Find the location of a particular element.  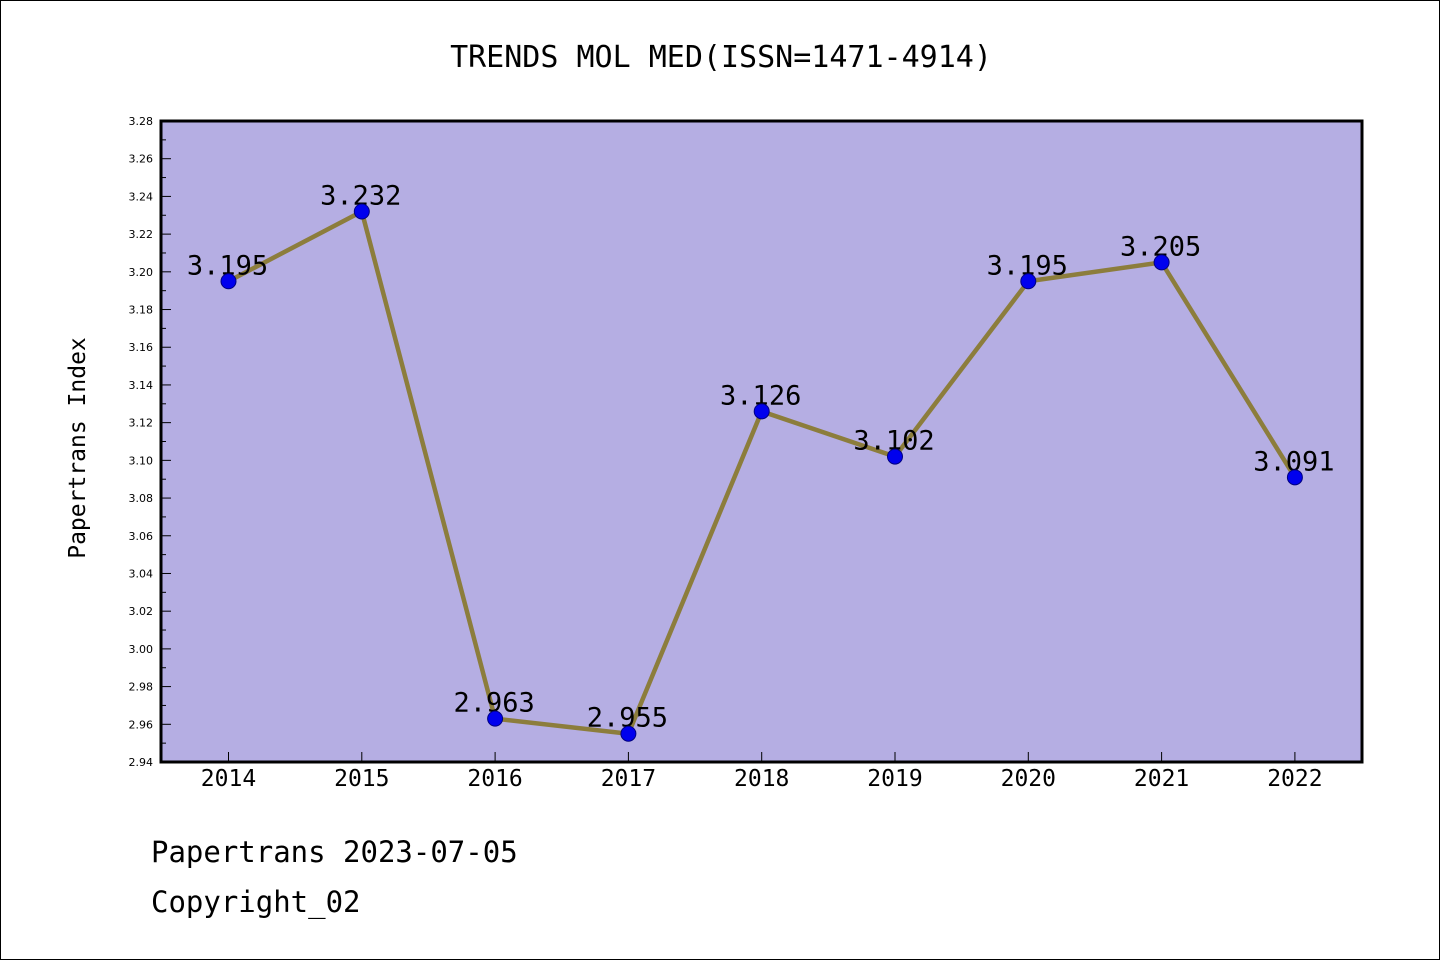

y-tick-label: 3.08 is located at coordinates (141, 498).